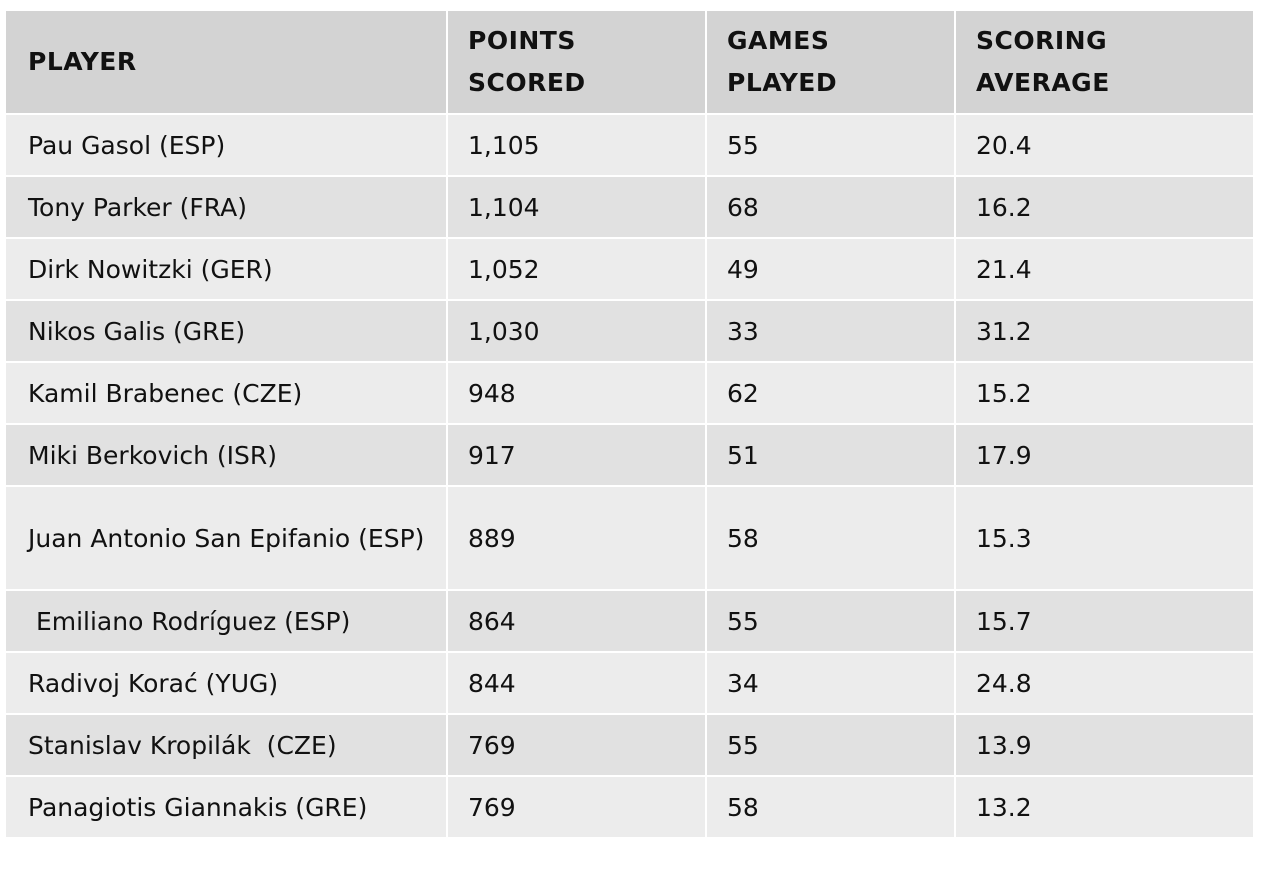 This screenshot has height=872, width=1262. What do you see at coordinates (226, 538) in the screenshot?
I see `cell-player: Juan Antonio San Epifanio (ESP)` at bounding box center [226, 538].